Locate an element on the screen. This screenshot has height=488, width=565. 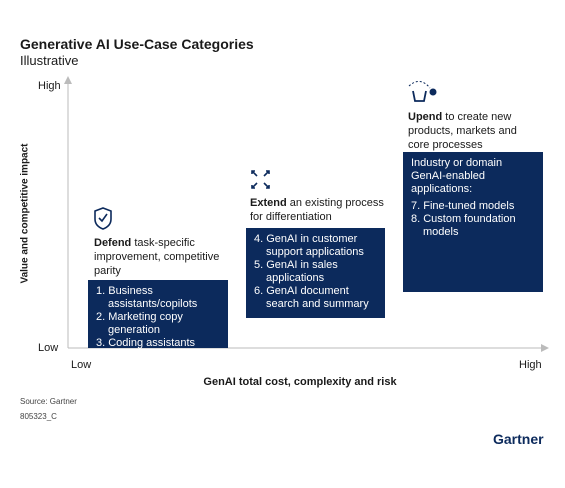
title: Generative AI Use-Case Categories is located at coordinates (137, 44).